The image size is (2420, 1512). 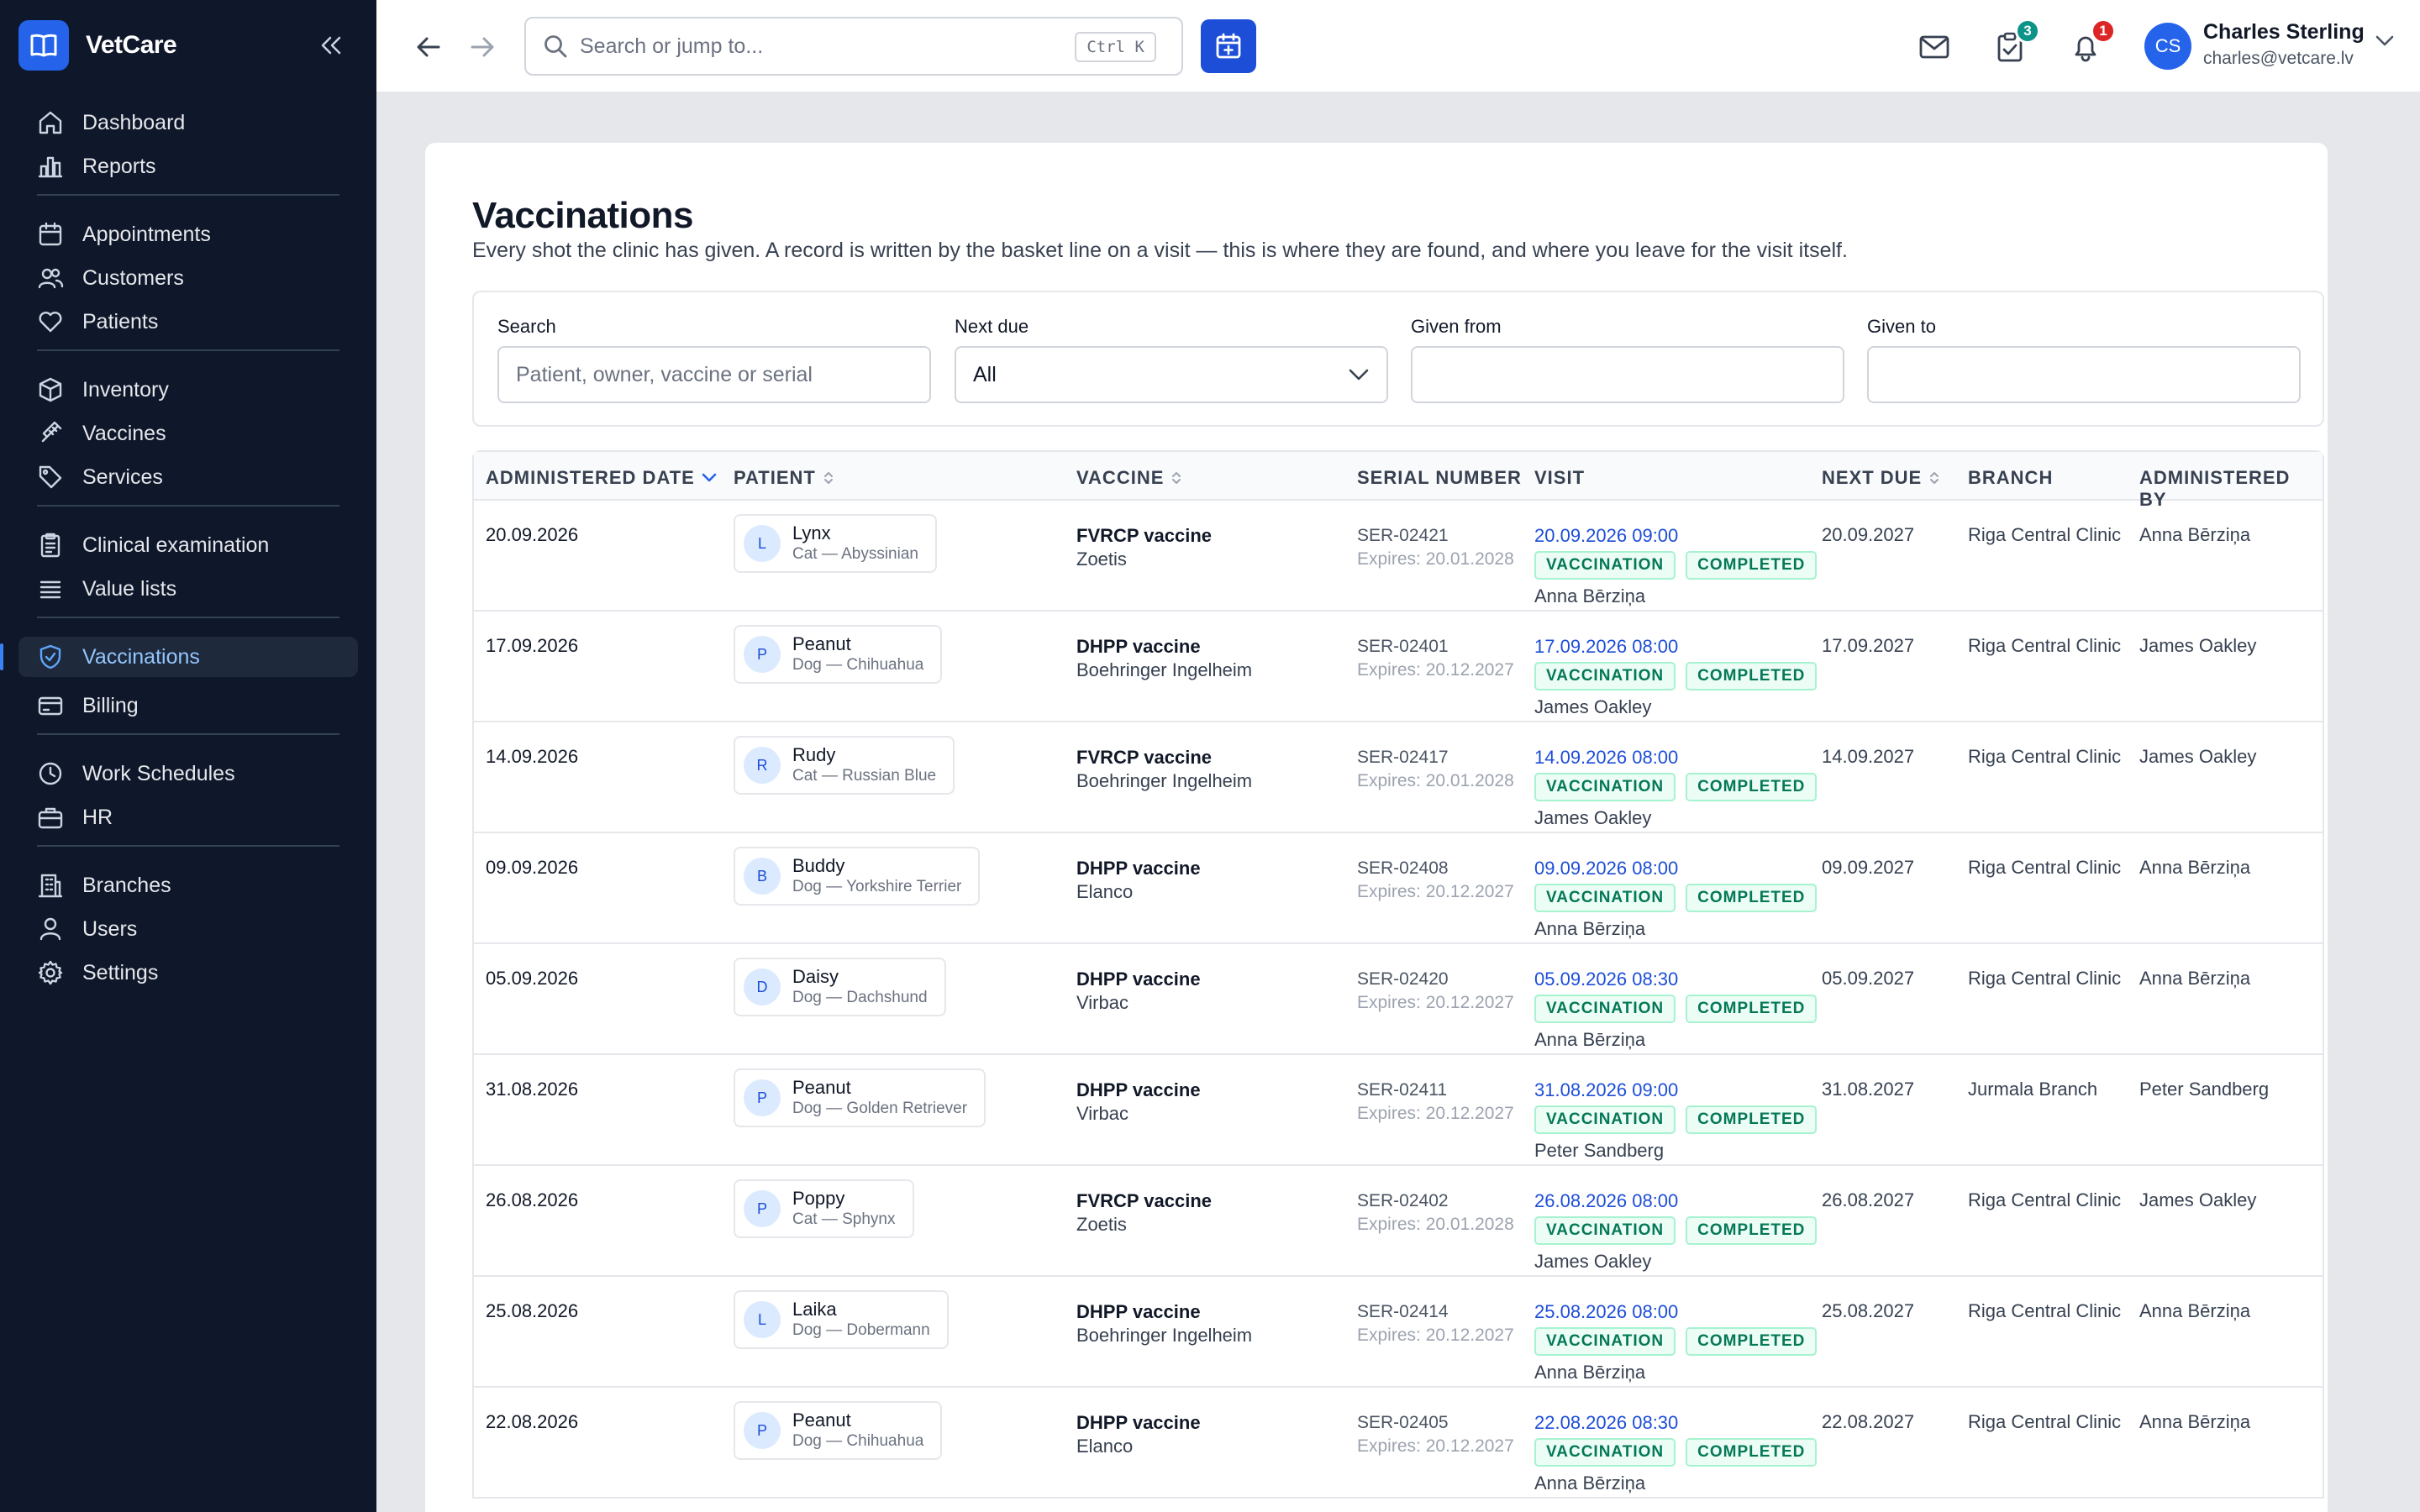 I want to click on patient-species: Dog — Golden Retriever, so click(x=880, y=1108).